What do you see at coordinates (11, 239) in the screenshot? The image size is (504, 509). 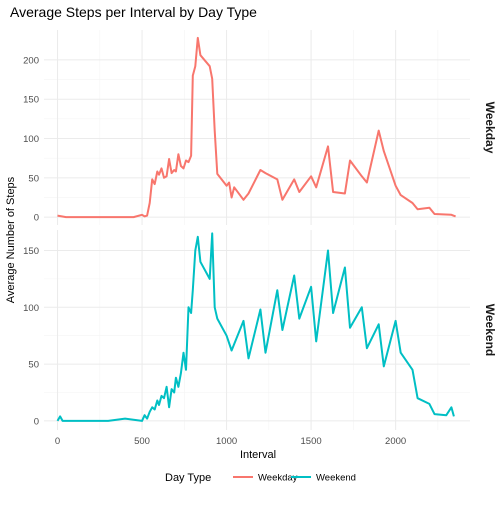 I see `y-axis-title: Average Number of Steps` at bounding box center [11, 239].